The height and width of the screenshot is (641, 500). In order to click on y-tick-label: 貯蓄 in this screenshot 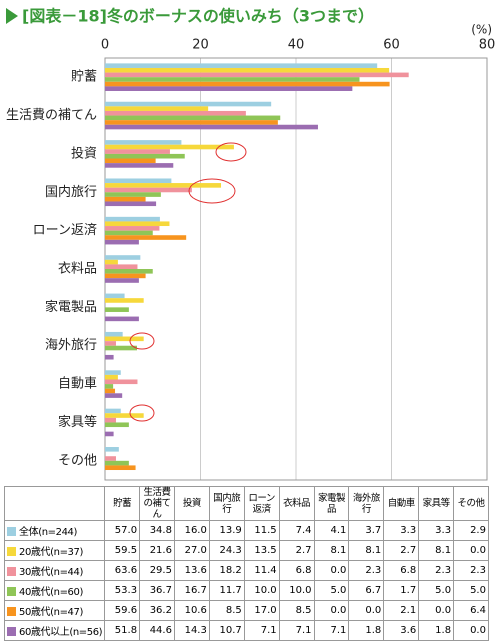, I will do `click(84, 77)`.